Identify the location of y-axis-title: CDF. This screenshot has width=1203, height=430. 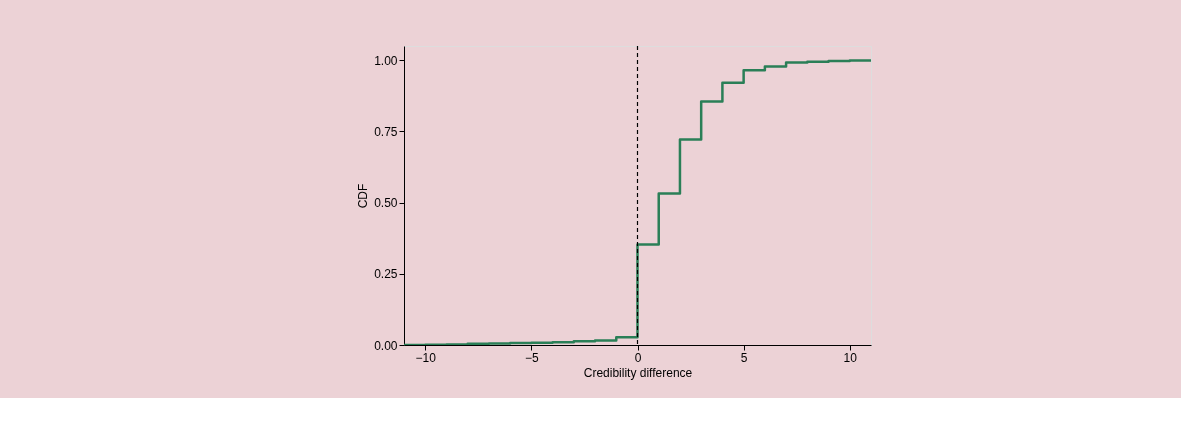
(363, 196).